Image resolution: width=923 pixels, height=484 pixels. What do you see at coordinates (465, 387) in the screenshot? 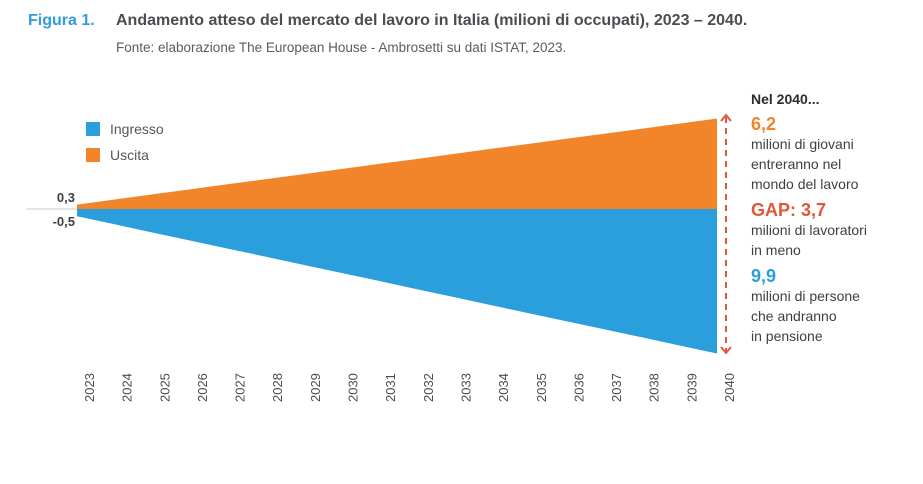
I see `x-tick-label: 2033` at bounding box center [465, 387].